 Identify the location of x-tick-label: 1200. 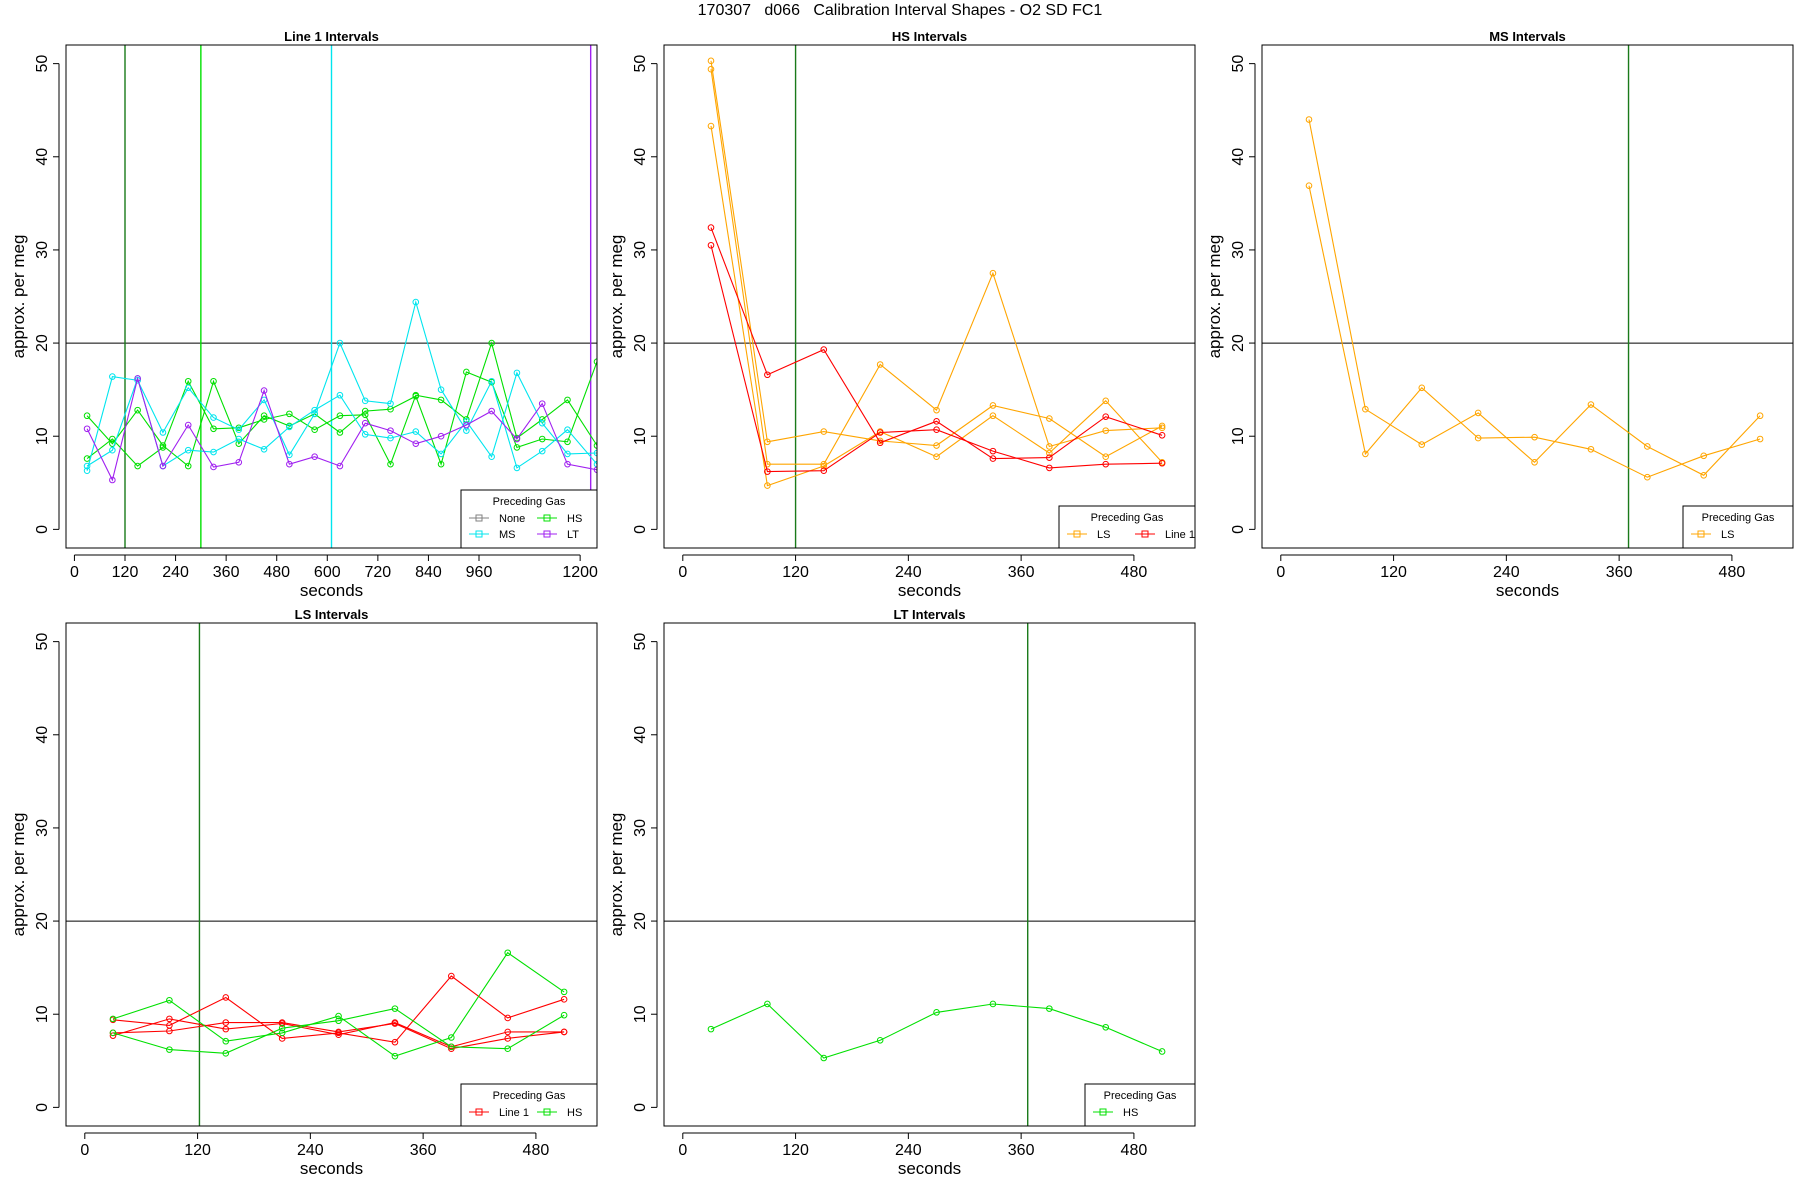
(580, 572).